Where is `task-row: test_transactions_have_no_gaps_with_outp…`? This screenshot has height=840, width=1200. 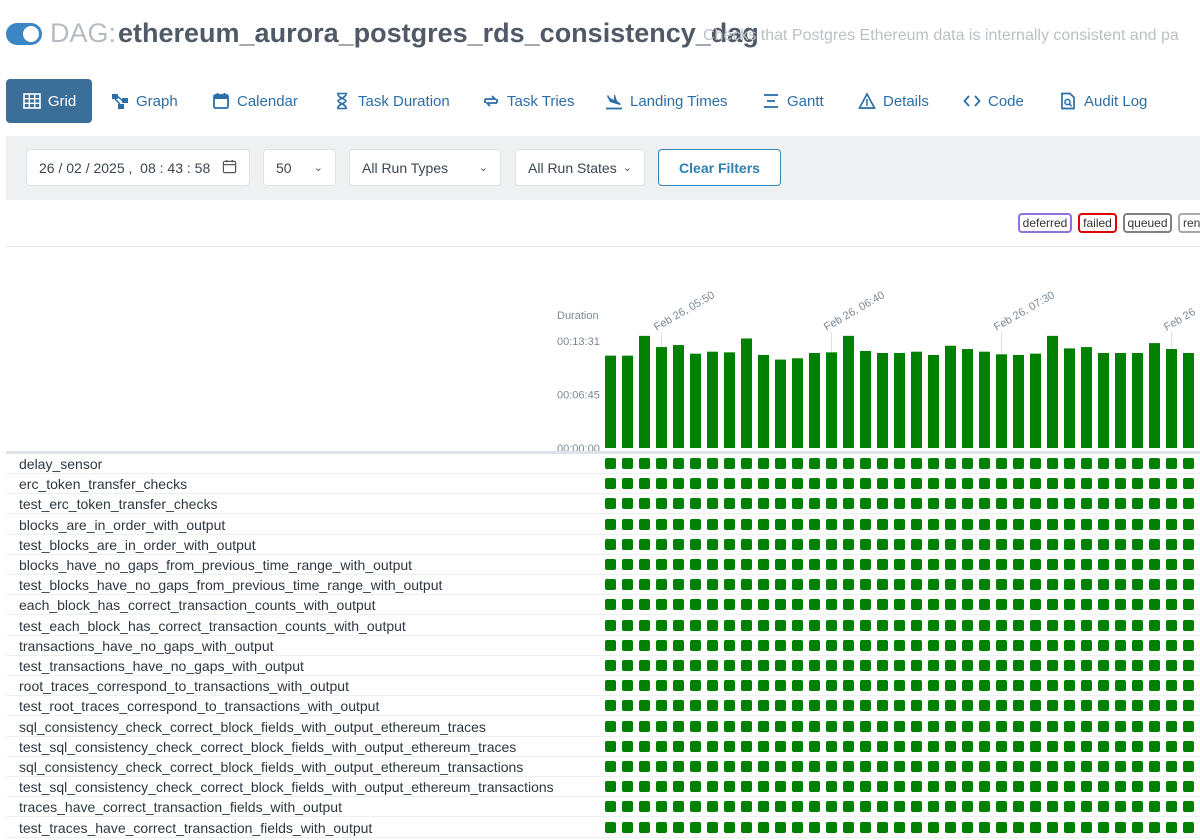
task-row: test_transactions_have_no_gaps_with_outp… is located at coordinates (603, 666).